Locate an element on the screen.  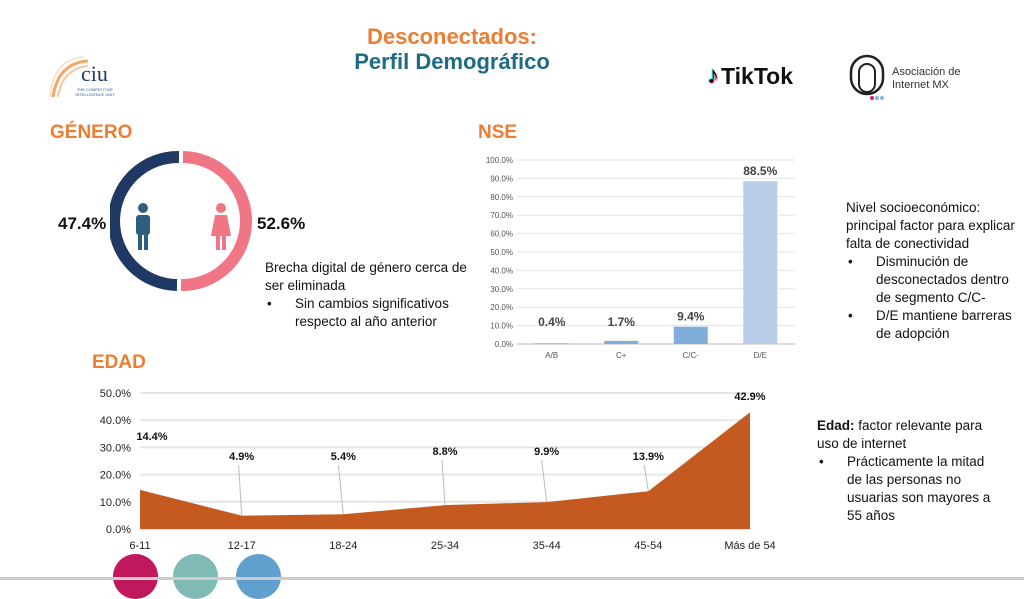
tiktok-note-icon: ♪ is located at coordinates (713, 75).